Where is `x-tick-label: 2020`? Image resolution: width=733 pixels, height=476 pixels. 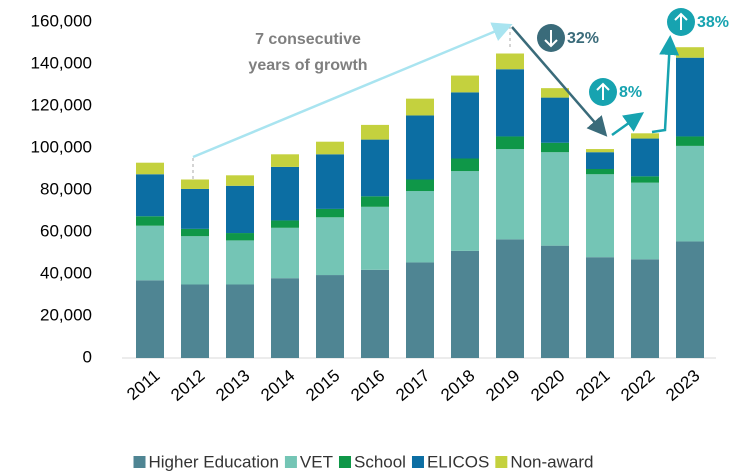
x-tick-label: 2020 is located at coordinates (547, 385).